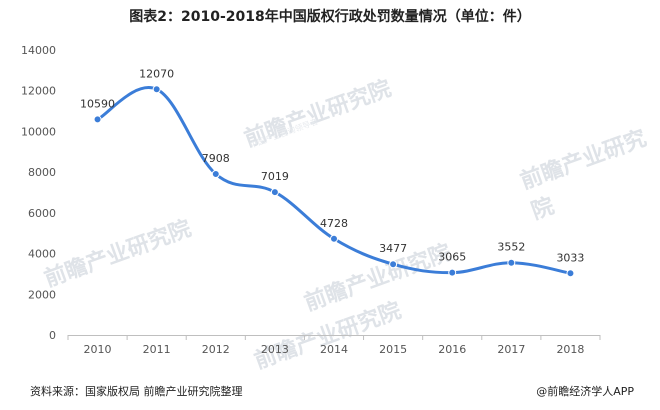  What do you see at coordinates (216, 349) in the screenshot?
I see `x-tick-label: 2012` at bounding box center [216, 349].